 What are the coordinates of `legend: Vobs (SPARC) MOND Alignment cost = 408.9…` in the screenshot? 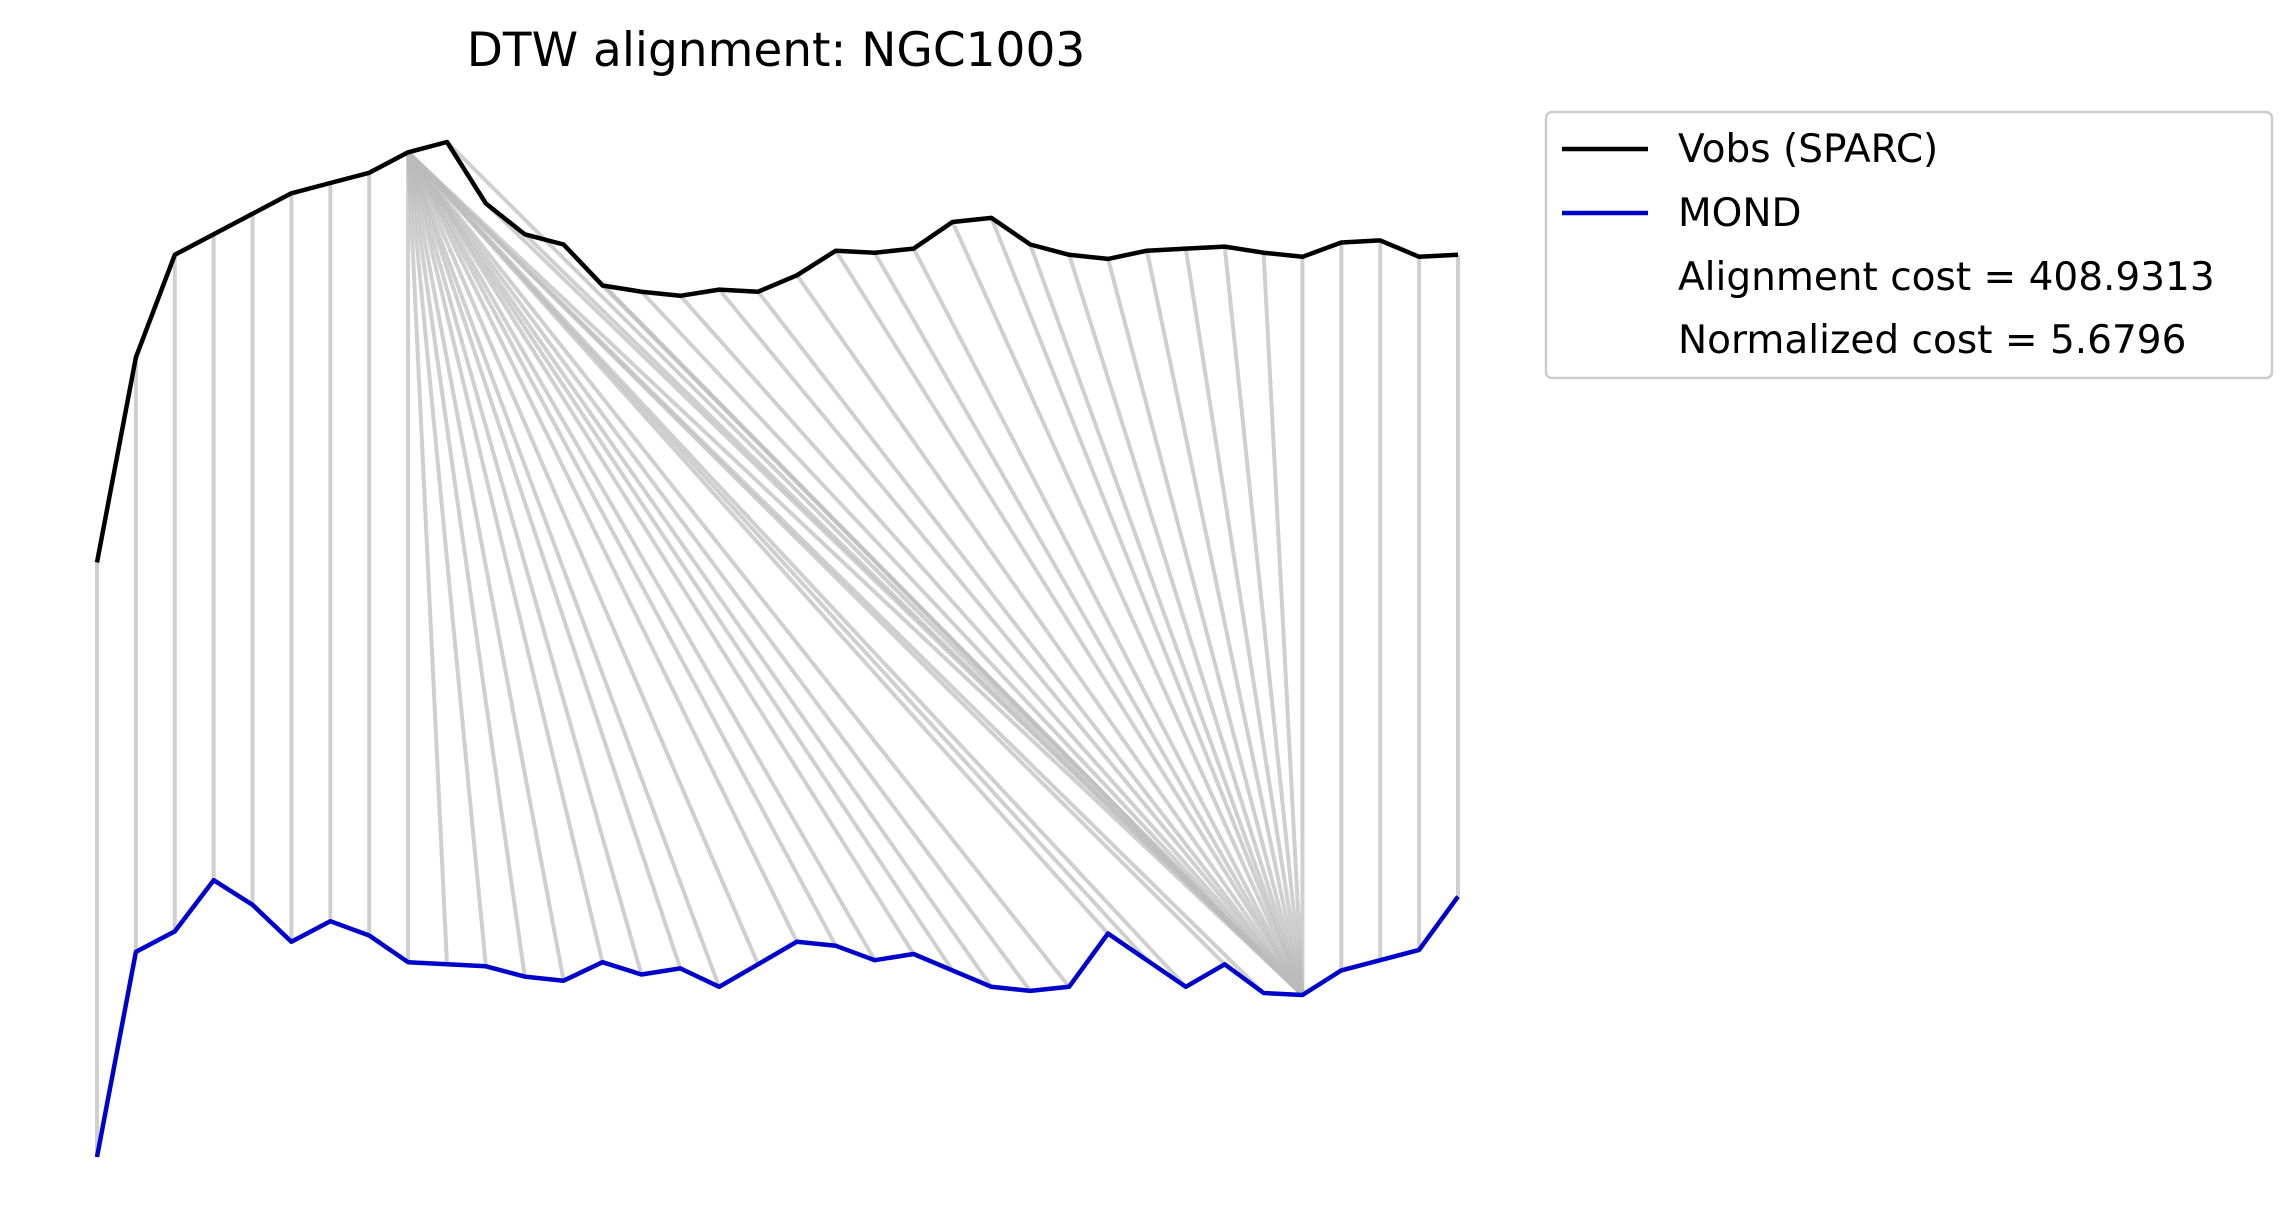 It's located at (1909, 245).